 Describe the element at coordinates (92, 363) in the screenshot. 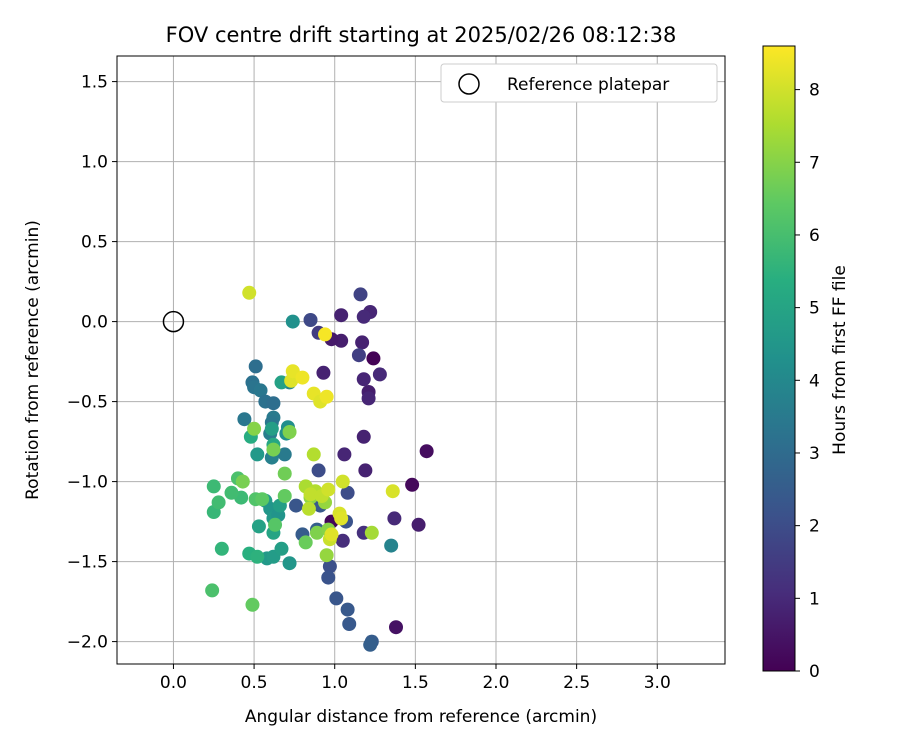

I see `y-axis-ticks: 1.5 1.0 0.5 0.0 −0.5 −1.0 −1.5 −2.0` at that location.